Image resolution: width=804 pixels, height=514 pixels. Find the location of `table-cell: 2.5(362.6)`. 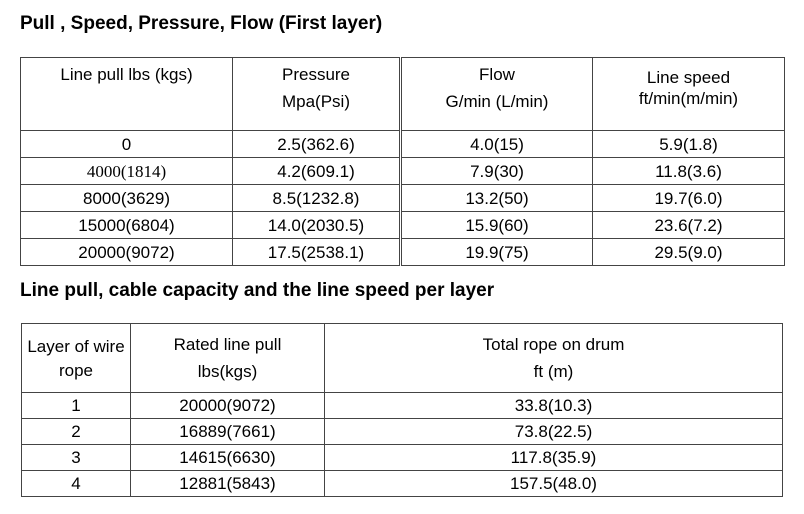

table-cell: 2.5(362.6) is located at coordinates (316, 144).